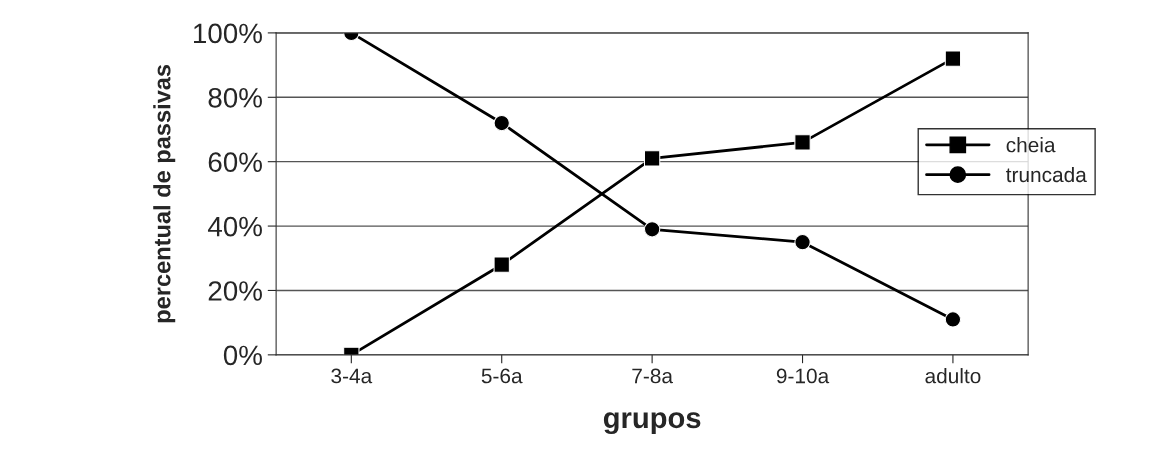 Image resolution: width=1175 pixels, height=470 pixels. I want to click on x-tick-label: adulto, so click(953, 376).